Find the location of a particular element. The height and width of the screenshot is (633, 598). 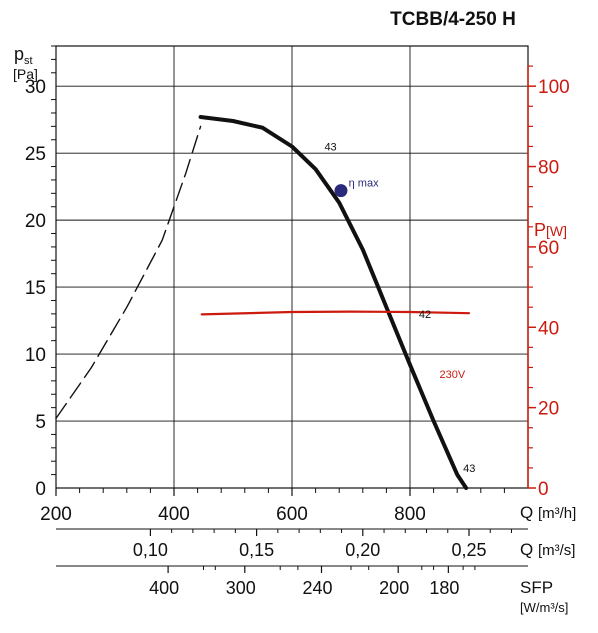

y-axis-label: pst is located at coordinates (23, 55).